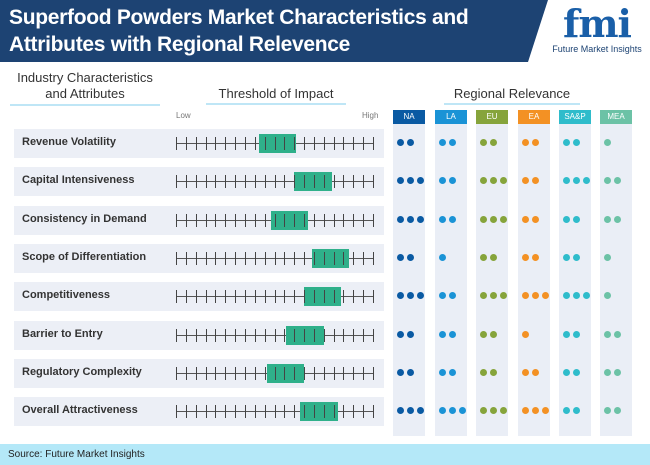  Describe the element at coordinates (534, 273) in the screenshot. I see `region-column: EA` at that location.